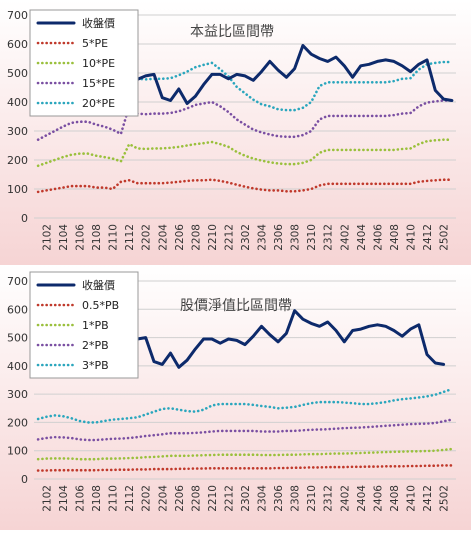 This screenshot has height=535, width=471. I want to click on legend-label: 20*PE, so click(98, 103).